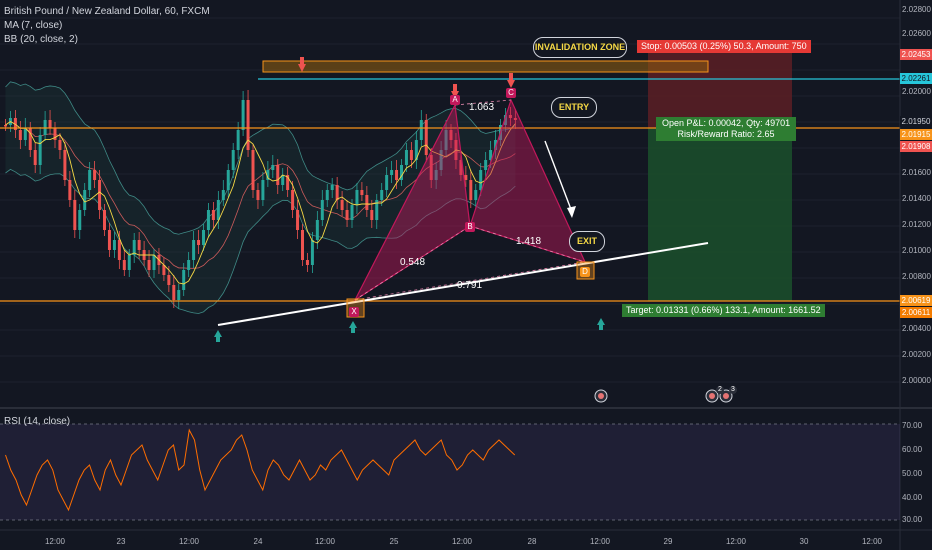  Describe the element at coordinates (33, 25) in the screenshot. I see `ma-legend: MA (7, close)` at that location.